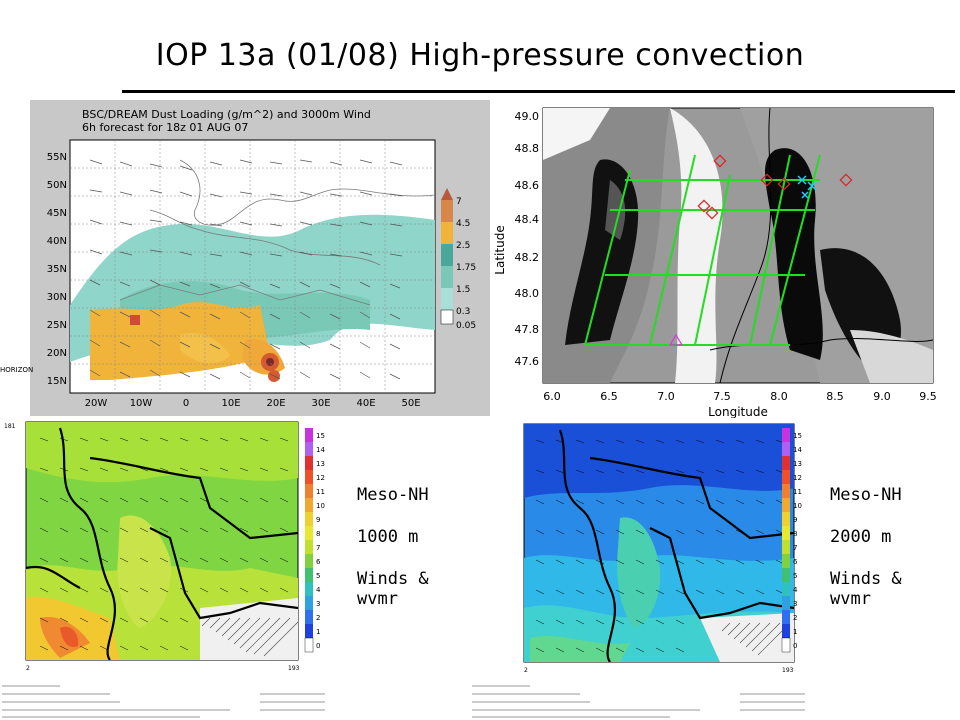 The image size is (960, 720). What do you see at coordinates (410, 403) in the screenshot?
I see `lon-label: 50E` at bounding box center [410, 403].